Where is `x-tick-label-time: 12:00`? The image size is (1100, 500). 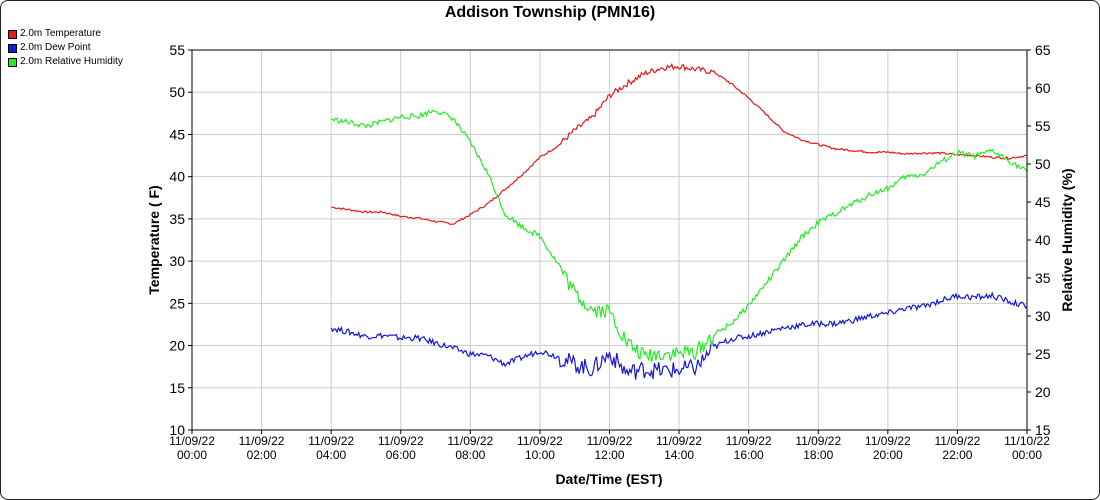 x-tick-label-time: 12:00 is located at coordinates (609, 455).